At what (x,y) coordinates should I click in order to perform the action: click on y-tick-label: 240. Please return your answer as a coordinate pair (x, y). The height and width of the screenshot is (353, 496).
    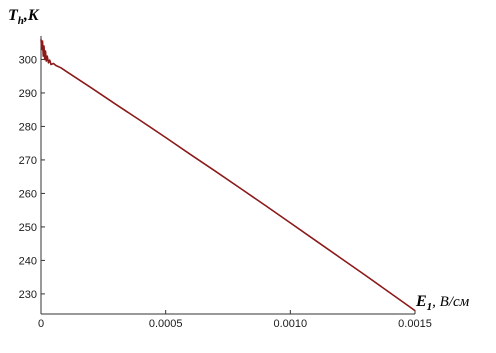
    Looking at the image, I should click on (28, 261).